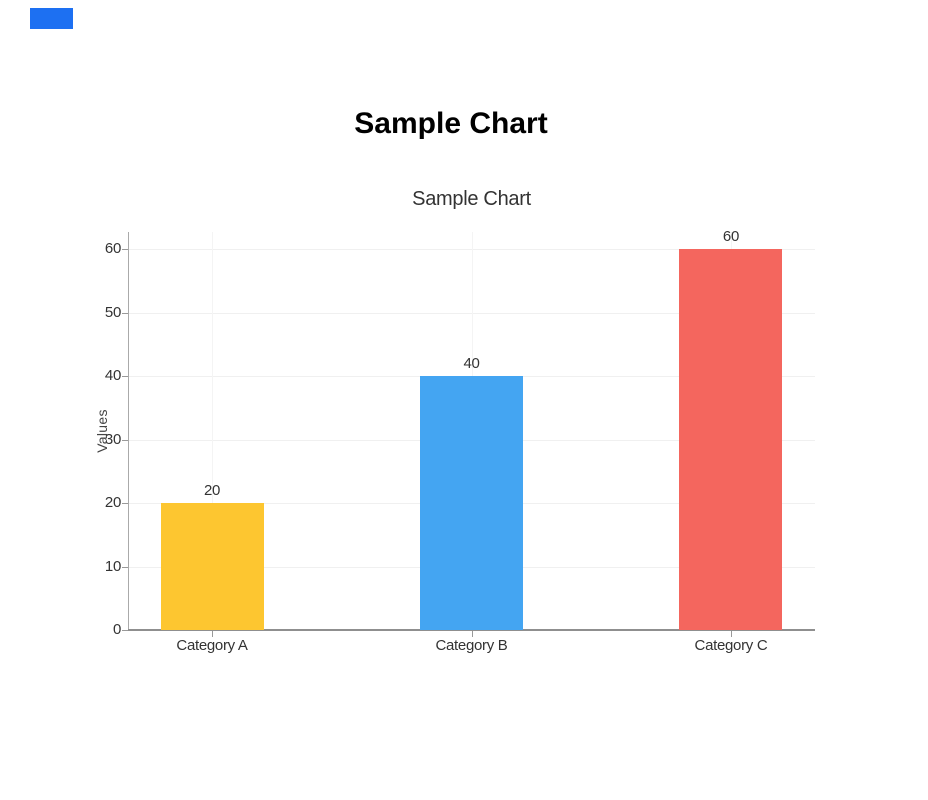 This screenshot has height=800, width=928. I want to click on bar-value-label: 40, so click(471, 363).